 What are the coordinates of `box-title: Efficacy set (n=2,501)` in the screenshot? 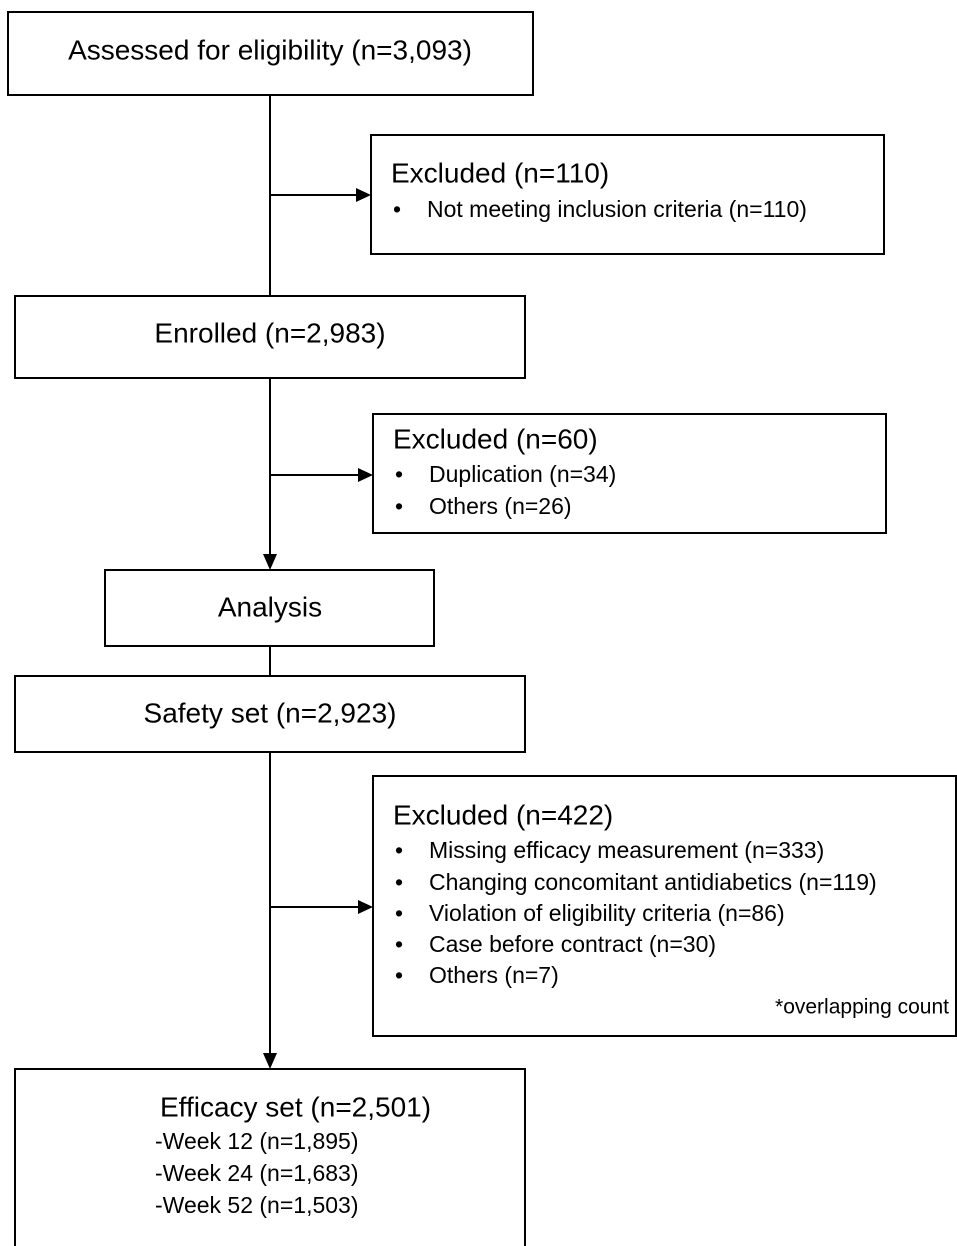 It's located at (295, 1106).